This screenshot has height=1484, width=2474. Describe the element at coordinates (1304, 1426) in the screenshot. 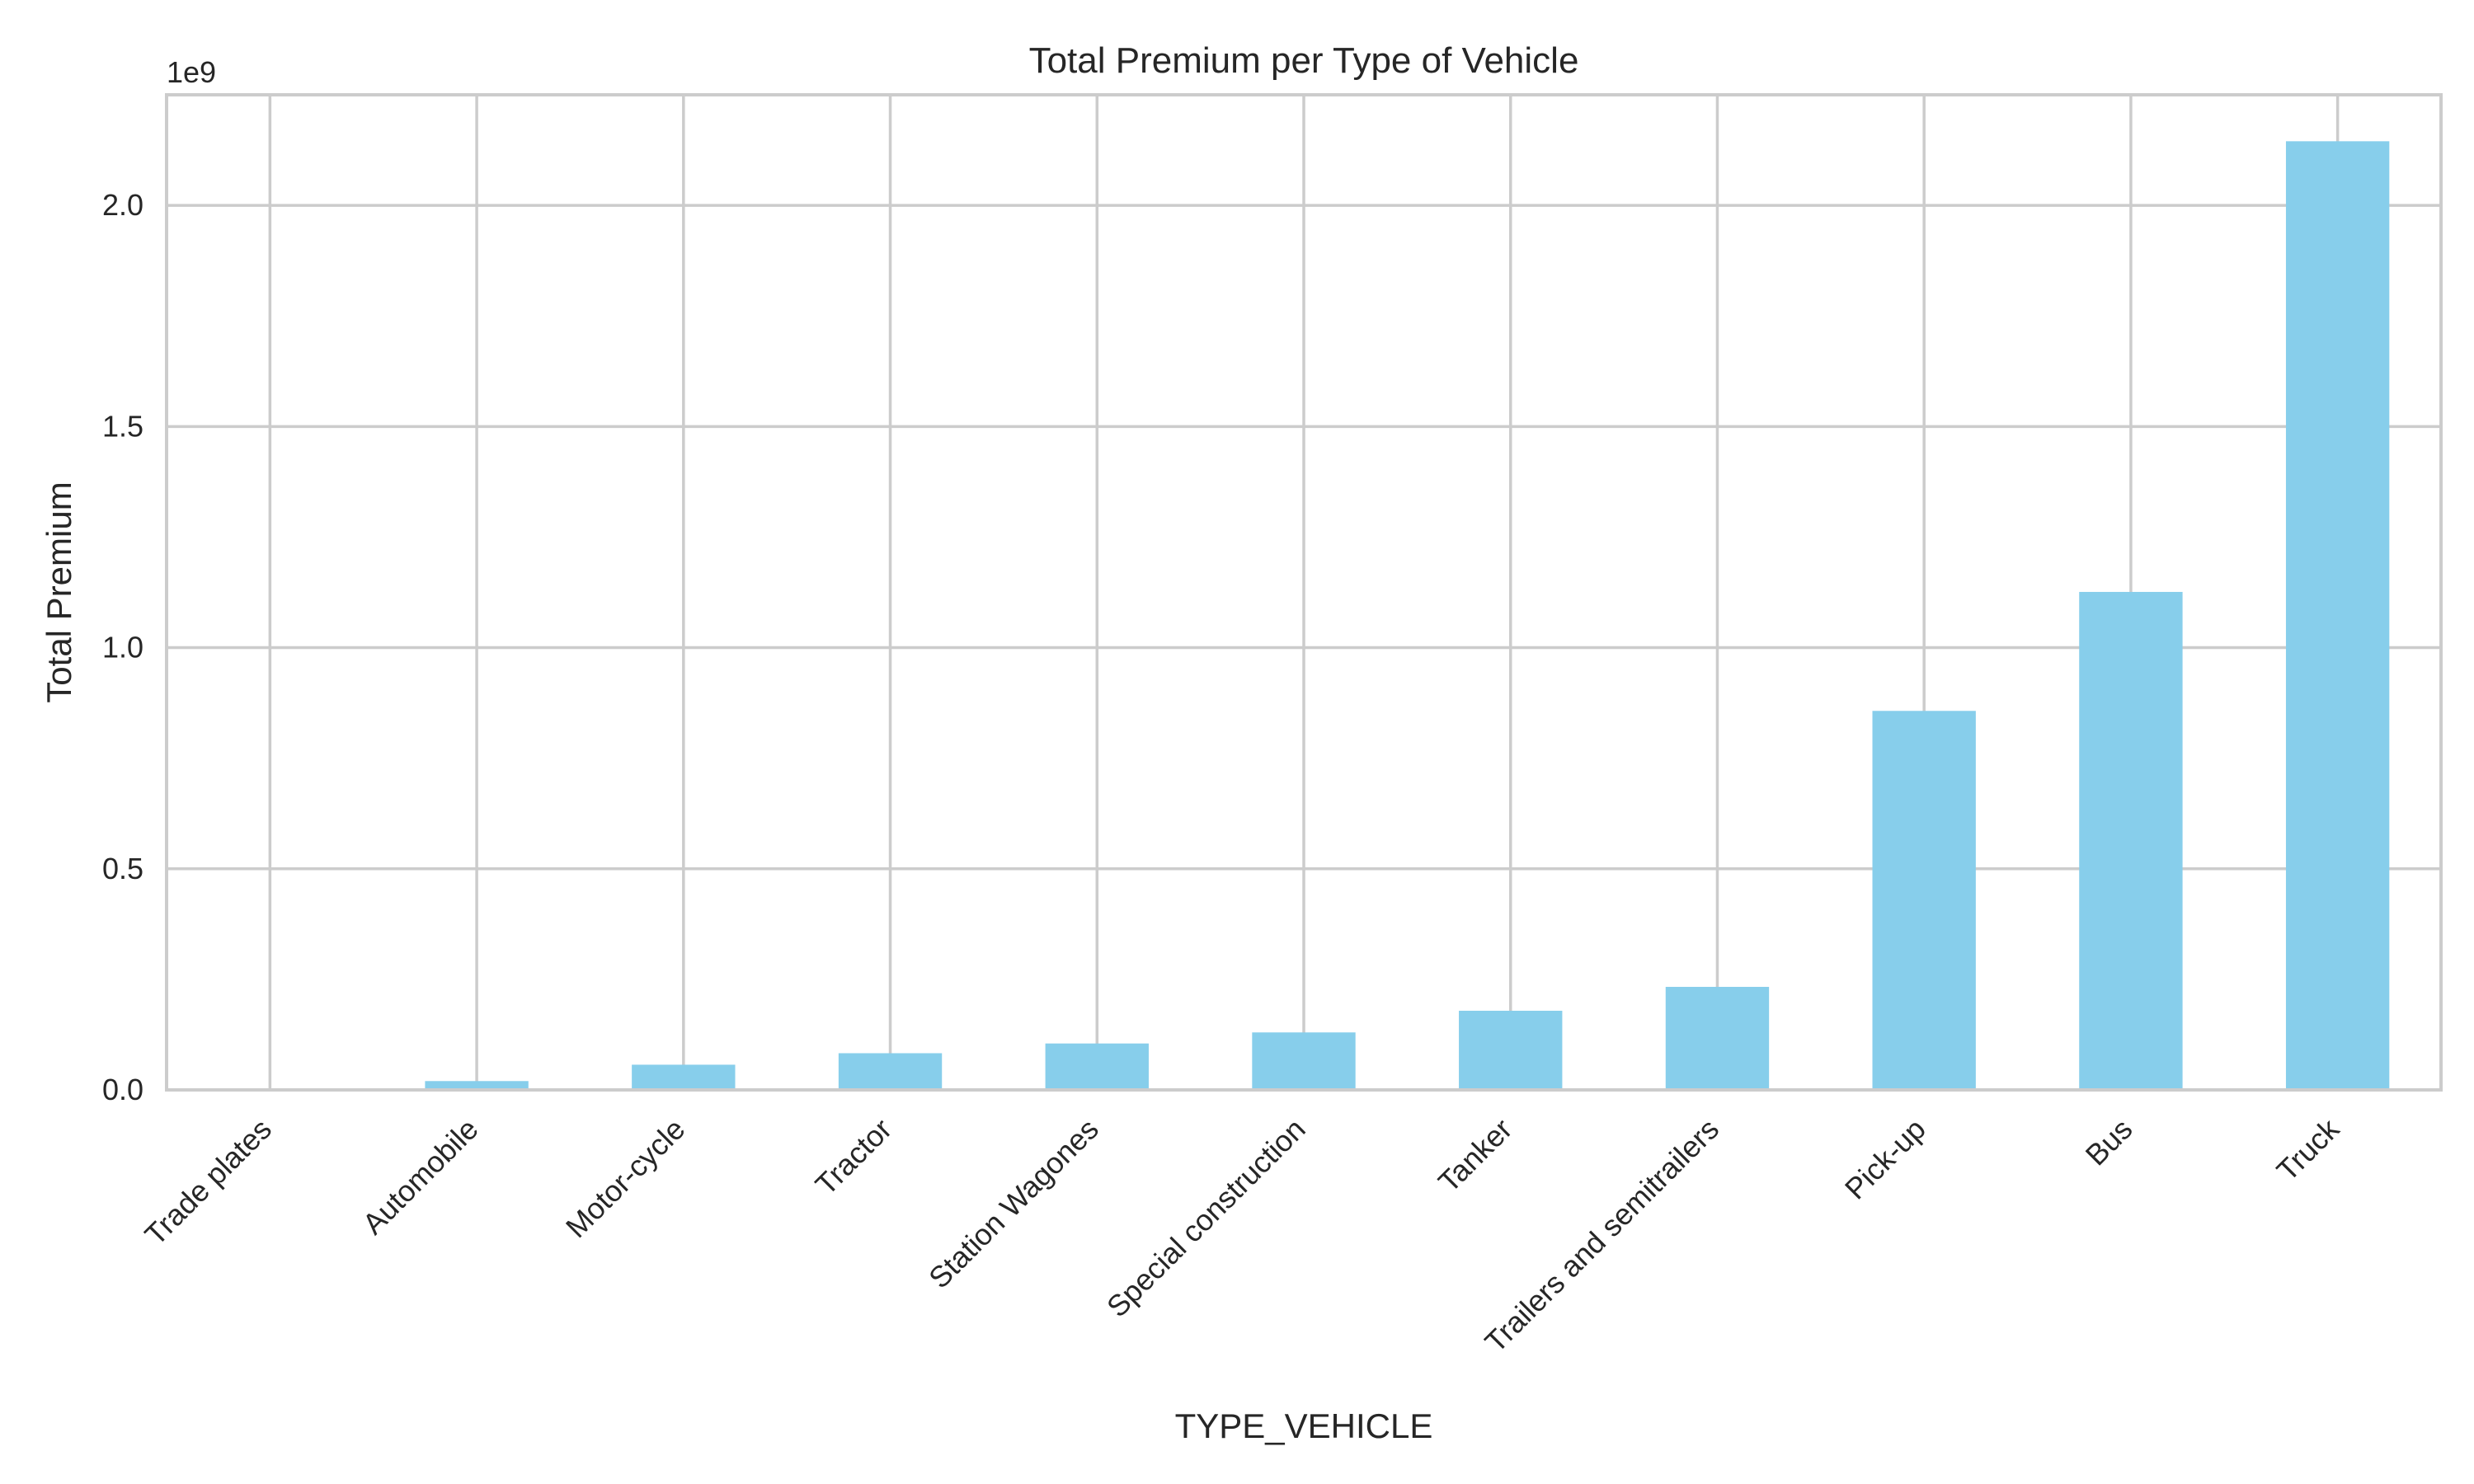

I see `x-axis-label: TYPE_VEHICLE` at that location.